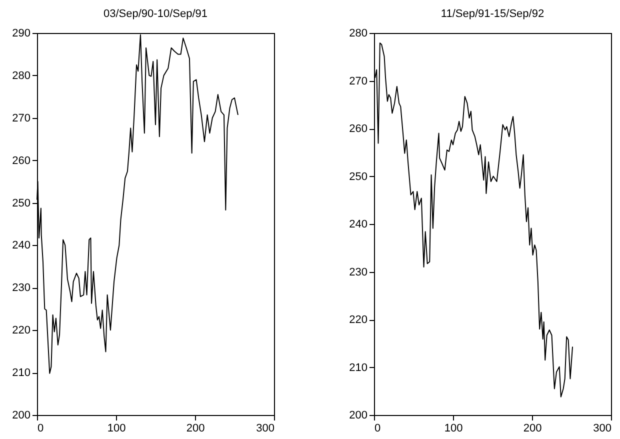 The width and height of the screenshot is (620, 439). Describe the element at coordinates (156, 14) in the screenshot. I see `chart-title: 03/Sep/90-10/Sep/91` at that location.